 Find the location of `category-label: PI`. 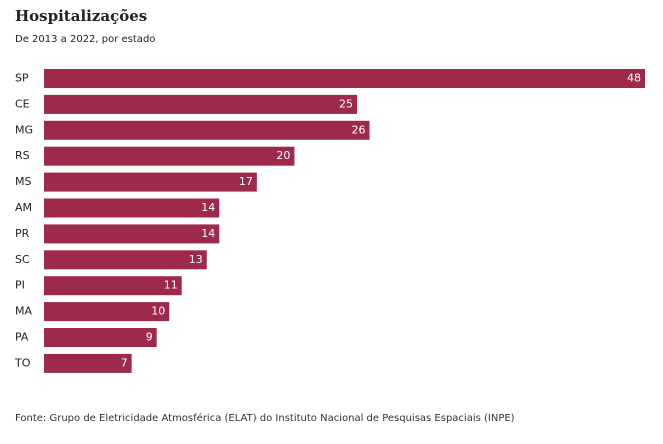

category-label: PI is located at coordinates (20, 285).